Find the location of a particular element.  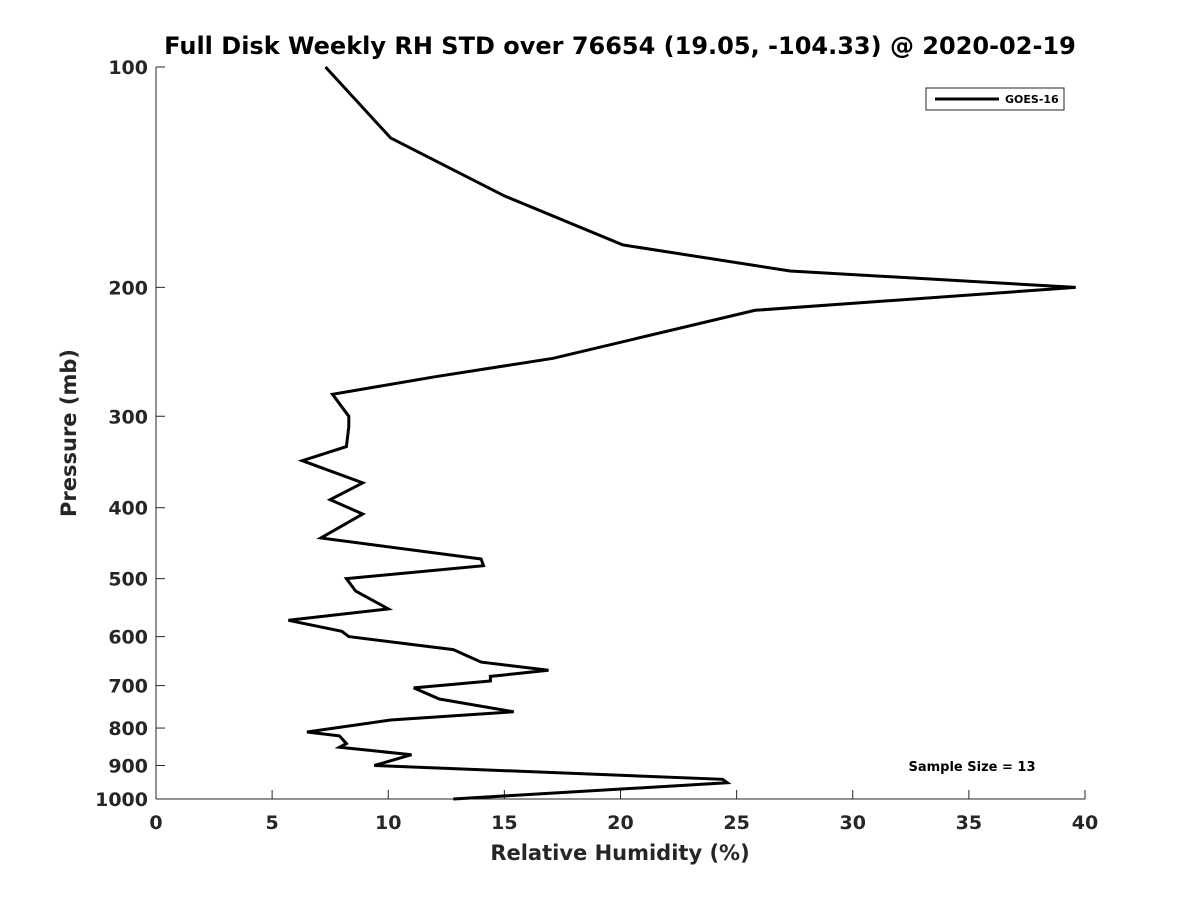

y-tick-label: 500 is located at coordinates (128, 580).